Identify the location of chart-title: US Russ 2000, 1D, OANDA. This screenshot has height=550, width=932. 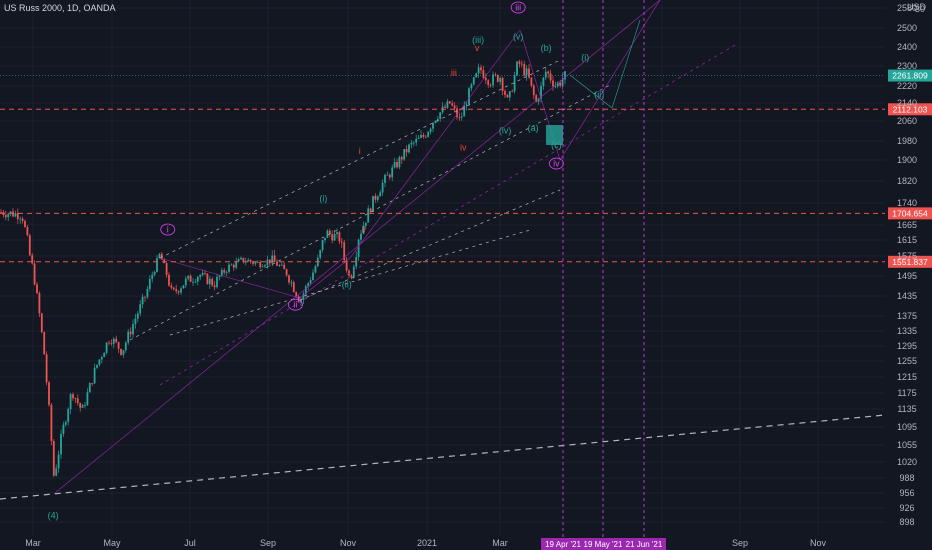
(60, 8).